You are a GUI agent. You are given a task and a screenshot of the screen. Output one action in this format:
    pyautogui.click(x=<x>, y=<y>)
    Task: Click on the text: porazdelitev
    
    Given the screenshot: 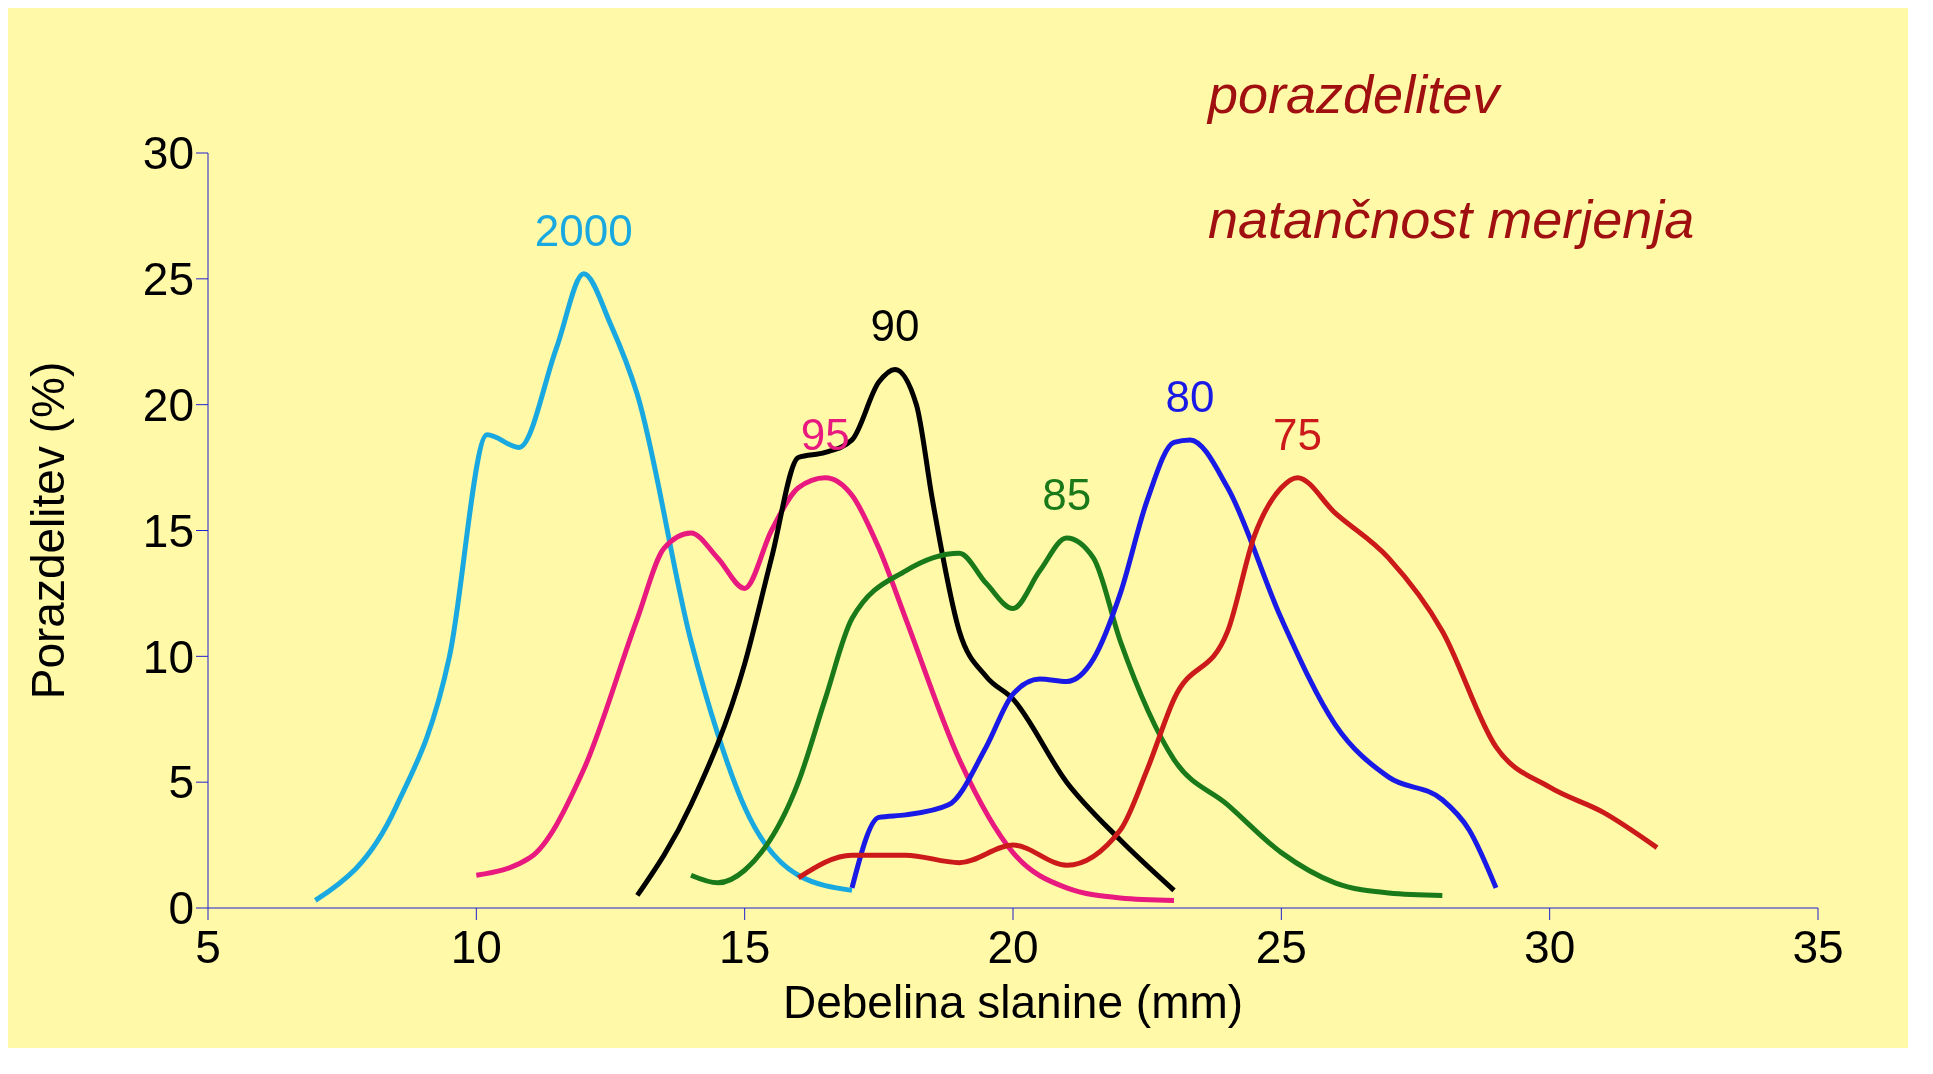 What is the action you would take?
    pyautogui.click(x=1354, y=94)
    